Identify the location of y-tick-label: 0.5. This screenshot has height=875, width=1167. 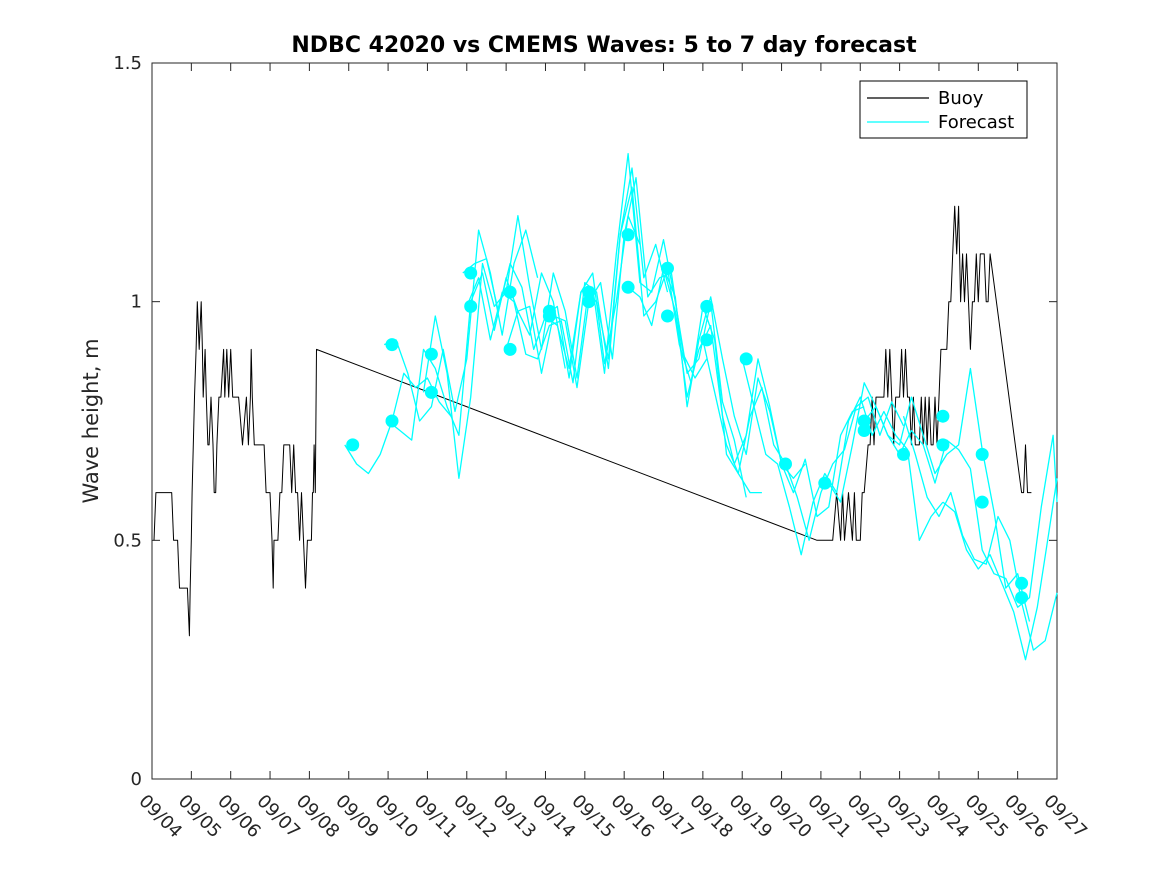
(127, 540).